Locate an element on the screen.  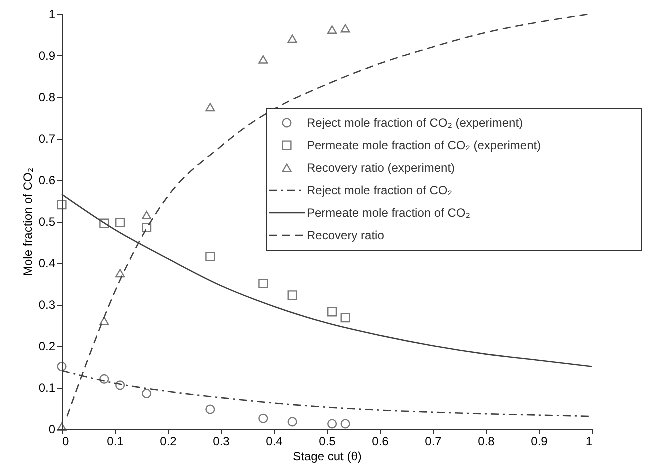
y-tick-label: 0.3 is located at coordinates (47, 305).